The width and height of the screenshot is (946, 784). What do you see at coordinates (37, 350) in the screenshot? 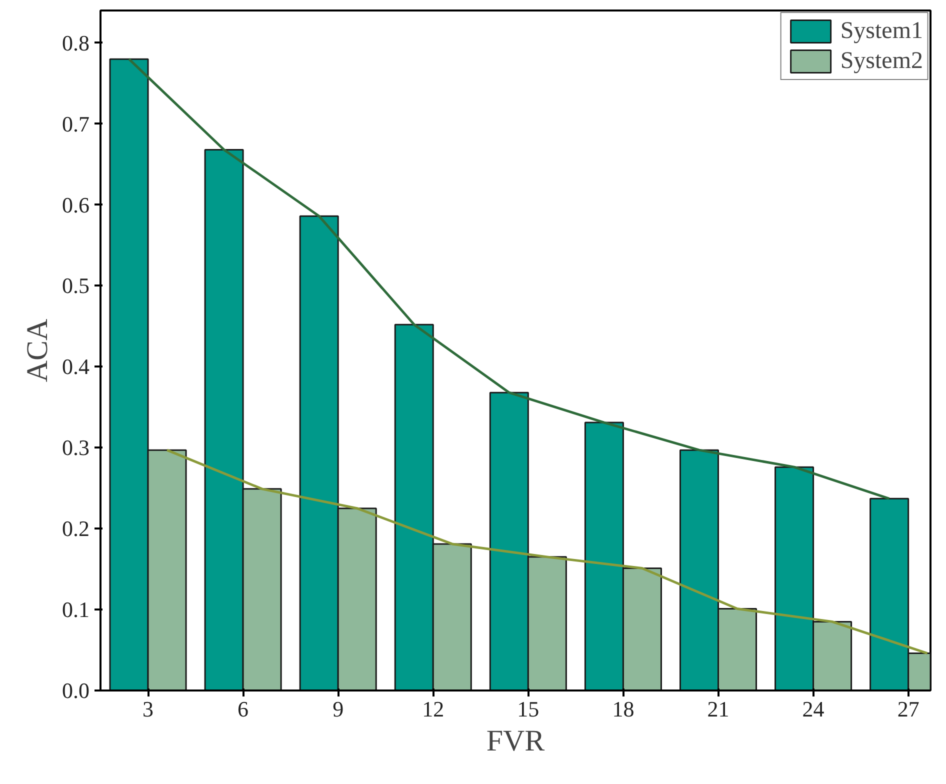
I see `y-axis-title: ACA` at bounding box center [37, 350].